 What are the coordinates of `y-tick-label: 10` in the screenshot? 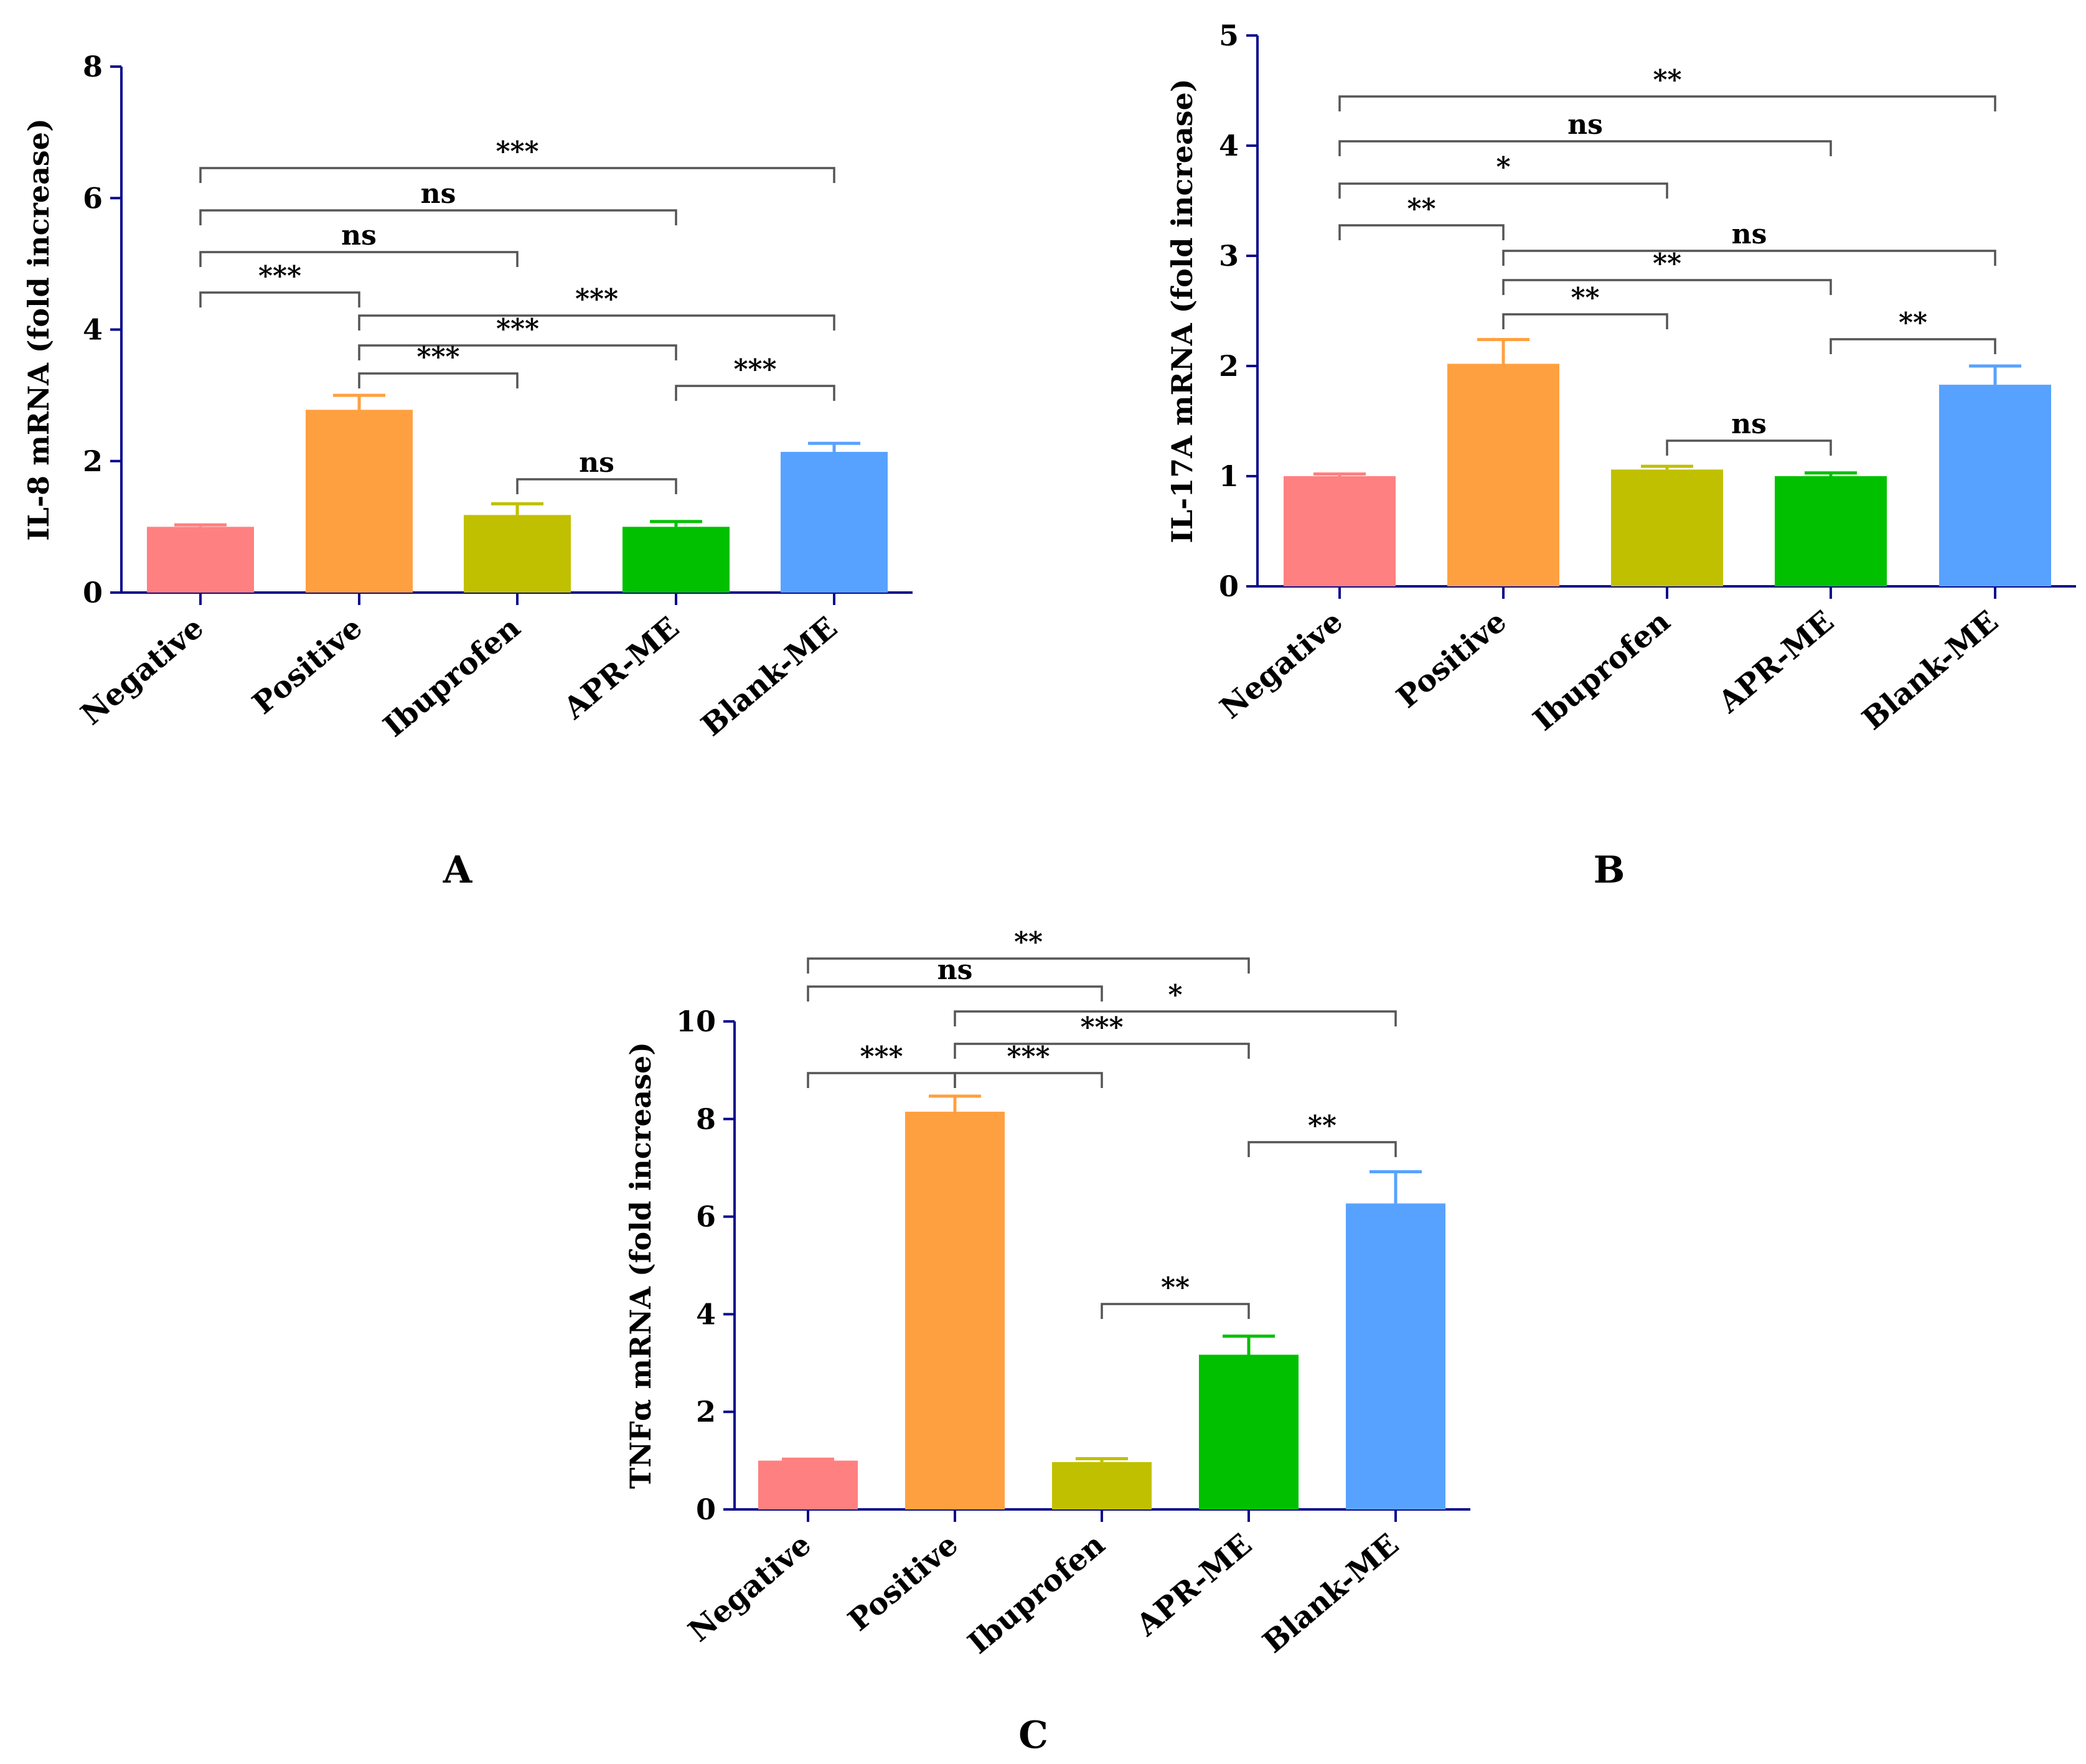 It's located at (696, 1021).